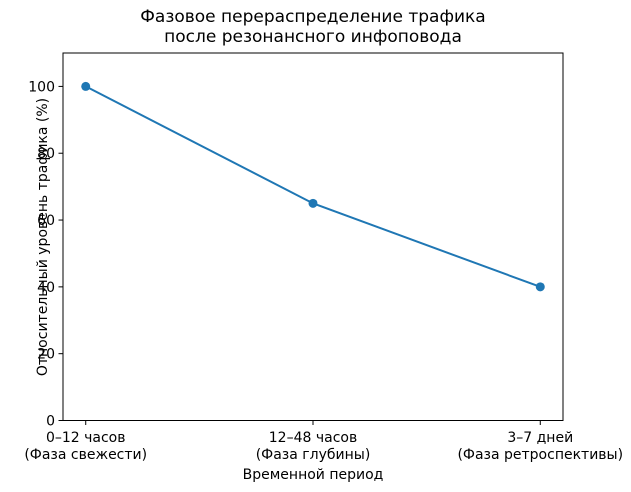 Image resolution: width=631 pixels, height=492 pixels. I want to click on x-tick-label: 12–48 часов, so click(313, 438).